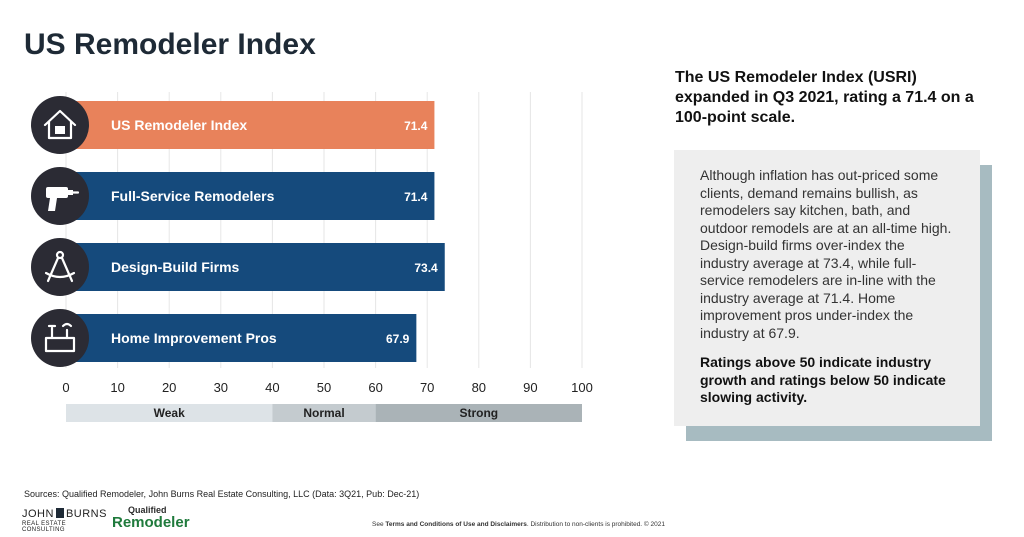 The height and width of the screenshot is (537, 1024). Describe the element at coordinates (151, 522) in the screenshot. I see `logo-qr-main: Remodeler` at that location.